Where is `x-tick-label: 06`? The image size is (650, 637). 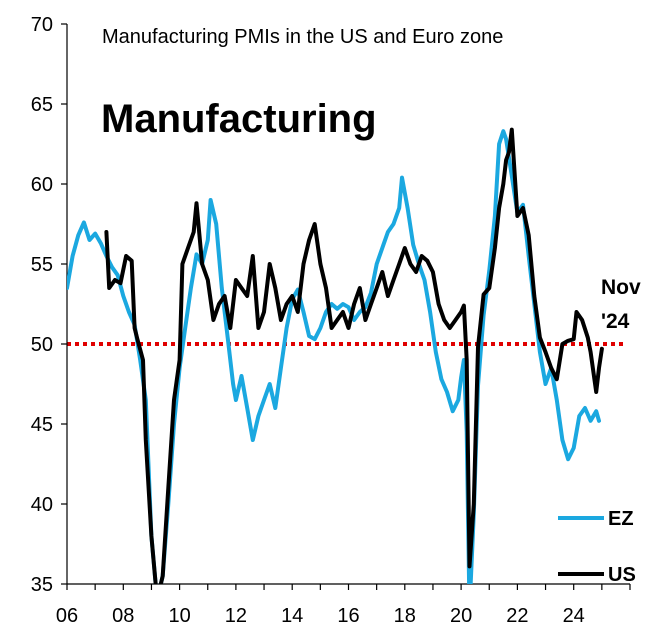 x-tick-label: 06 is located at coordinates (67, 616).